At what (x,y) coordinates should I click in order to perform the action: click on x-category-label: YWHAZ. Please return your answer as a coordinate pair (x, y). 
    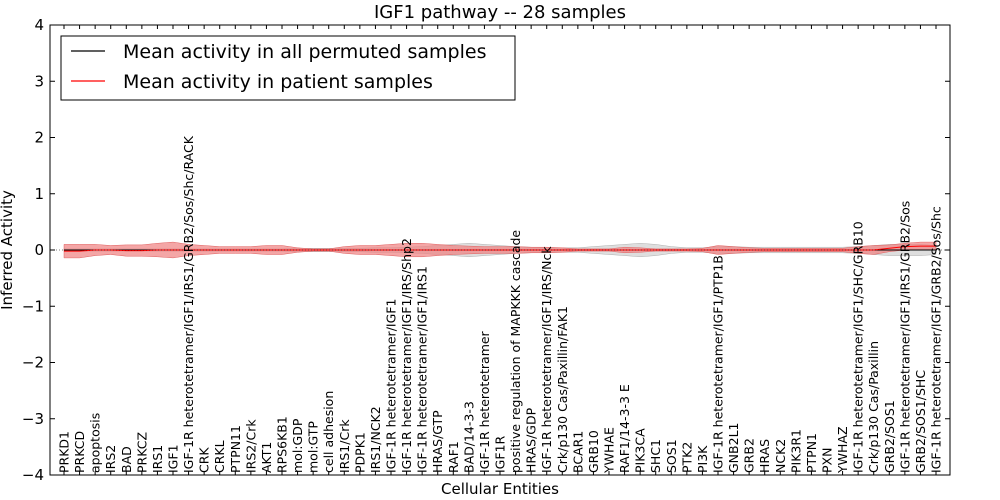
    Looking at the image, I should click on (842, 450).